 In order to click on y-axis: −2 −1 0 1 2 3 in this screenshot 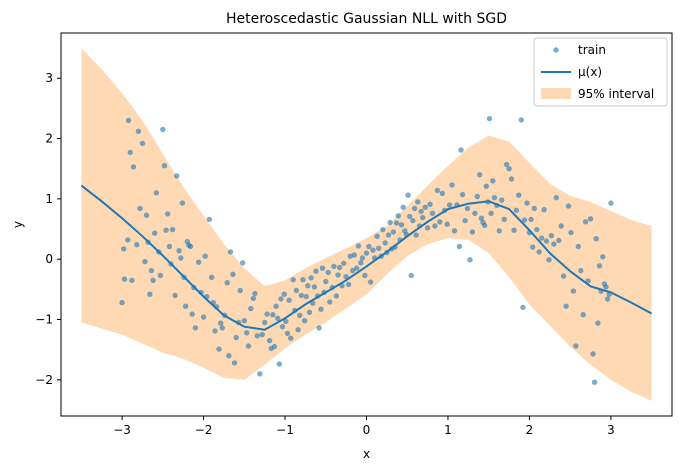, I will do `click(48, 229)`.